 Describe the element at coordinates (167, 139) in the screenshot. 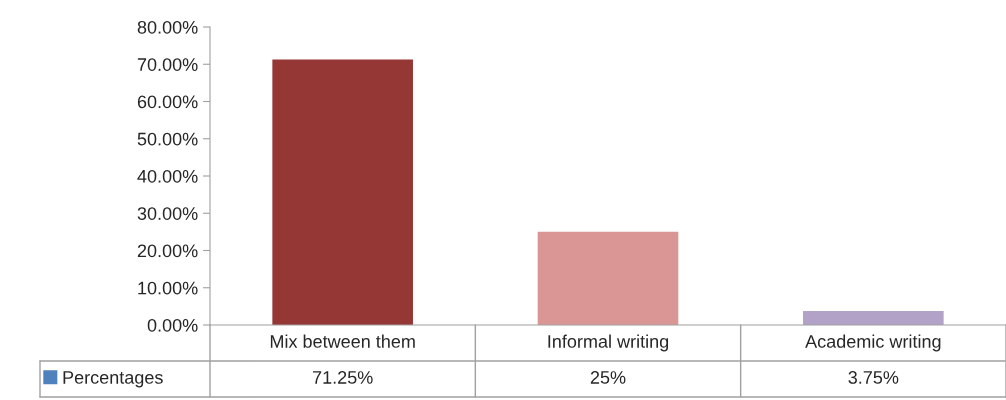

I see `y-tick-label: 50.00%` at that location.